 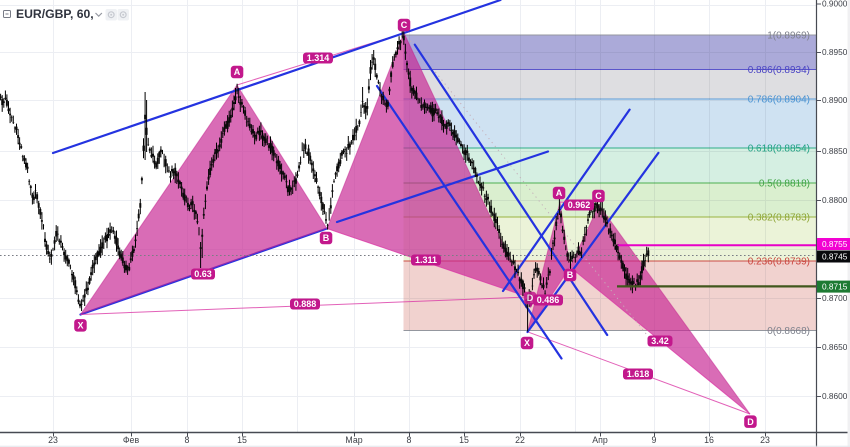 What do you see at coordinates (638, 374) in the screenshot?
I see `svg-text: 1.618` at bounding box center [638, 374].